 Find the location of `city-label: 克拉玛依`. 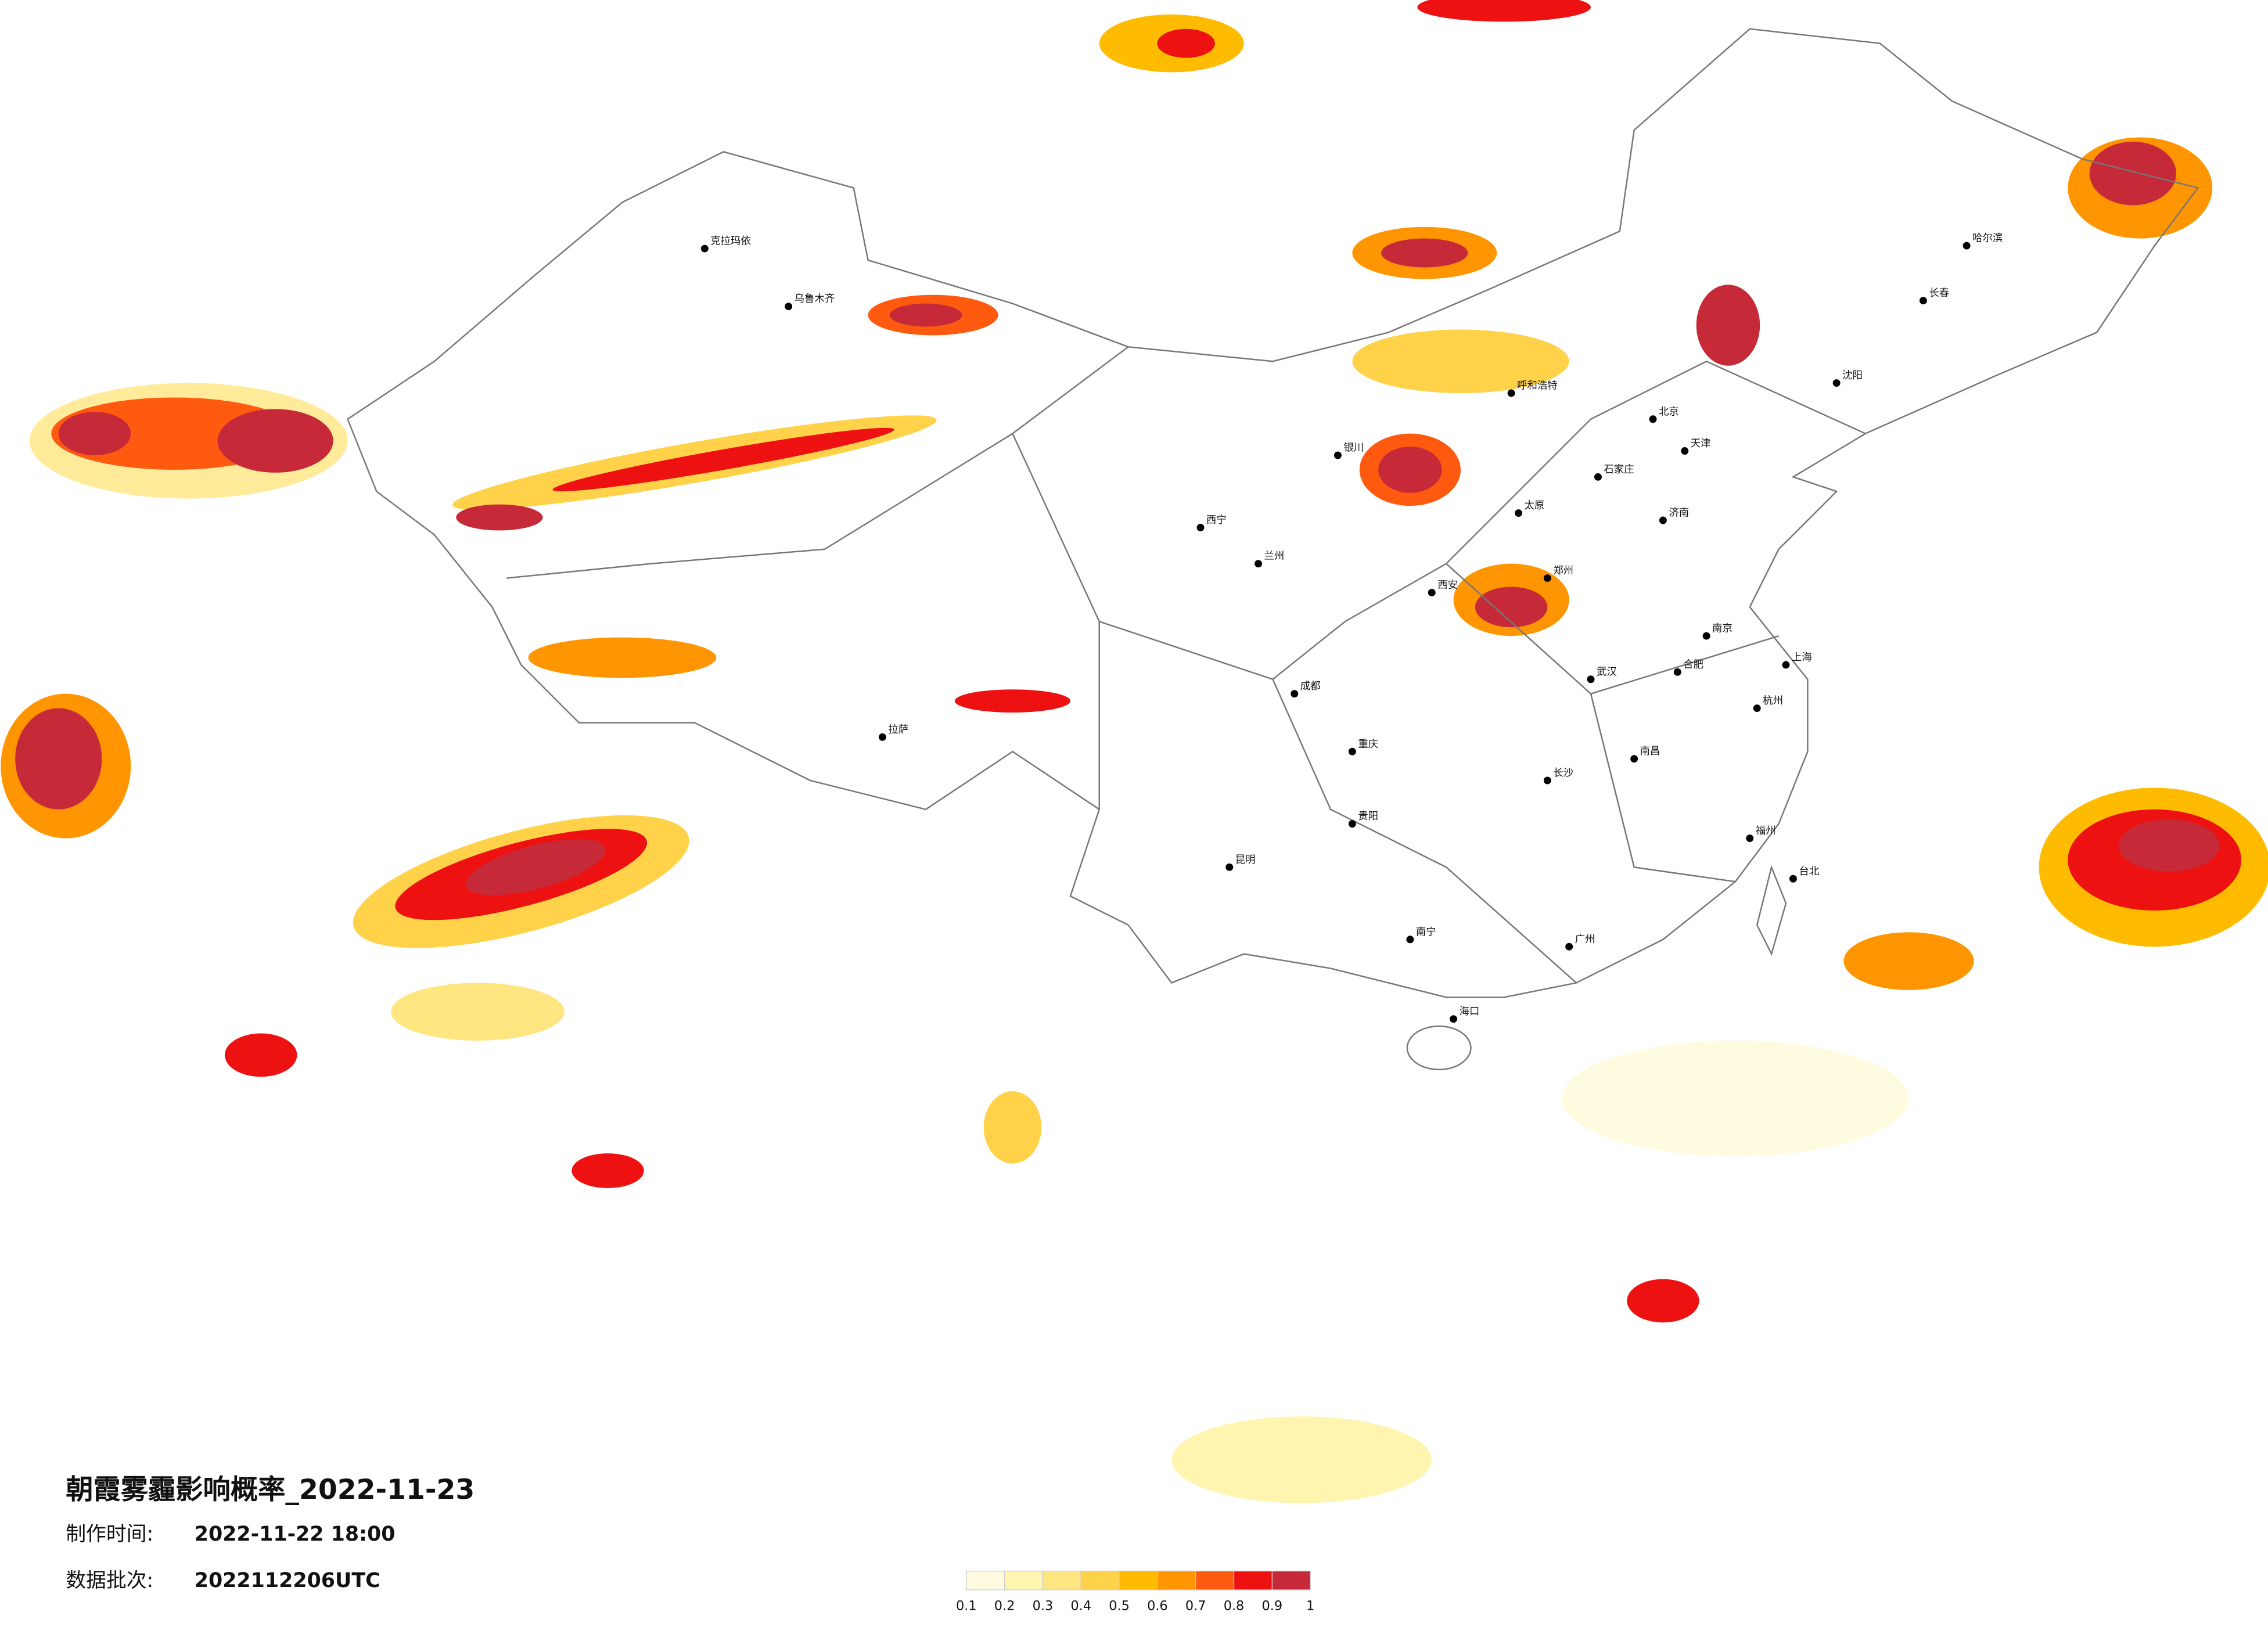

city-label: 克拉玛依 is located at coordinates (730, 241).